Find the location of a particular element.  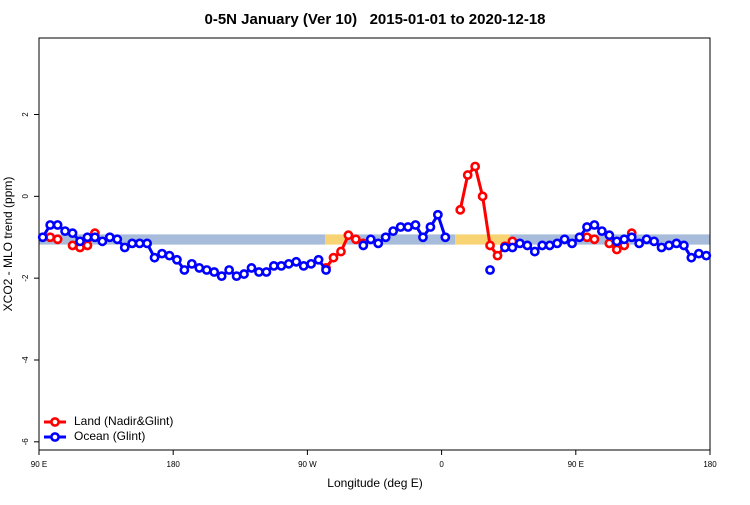

x-tick-label: 180 is located at coordinates (710, 464).